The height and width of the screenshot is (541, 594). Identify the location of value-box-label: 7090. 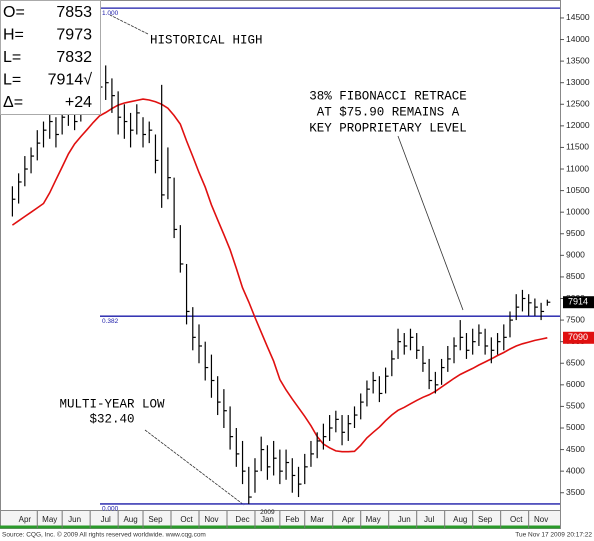
(578, 337).